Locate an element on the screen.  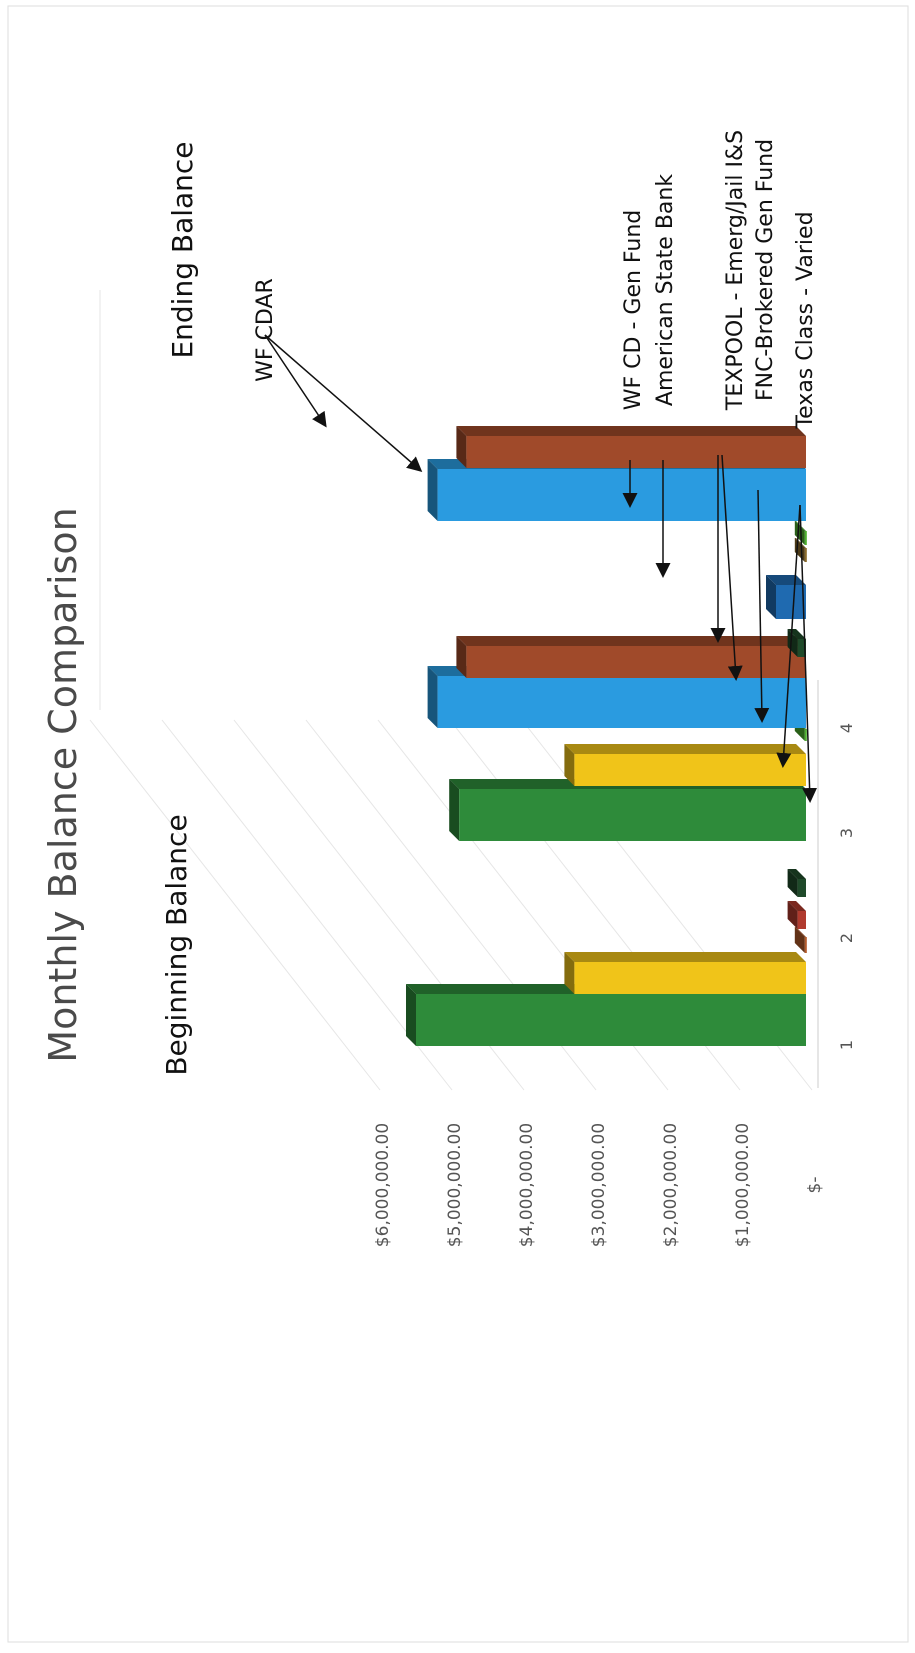
y-tick-label: $- is located at coordinates (815, 1185).